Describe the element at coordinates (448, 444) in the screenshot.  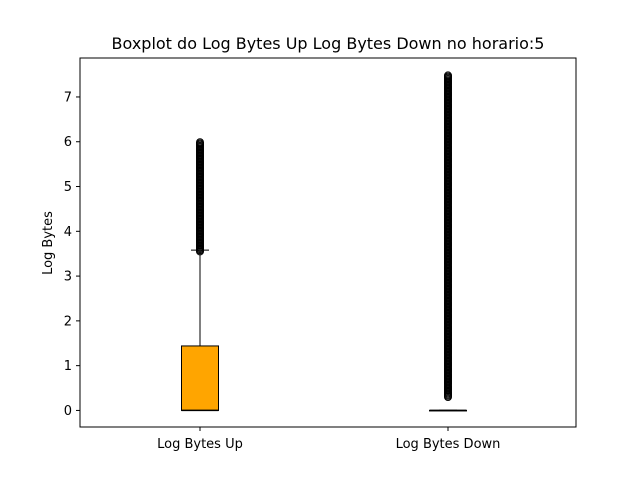
I see `x-tick-label: Log Bytes Down` at that location.